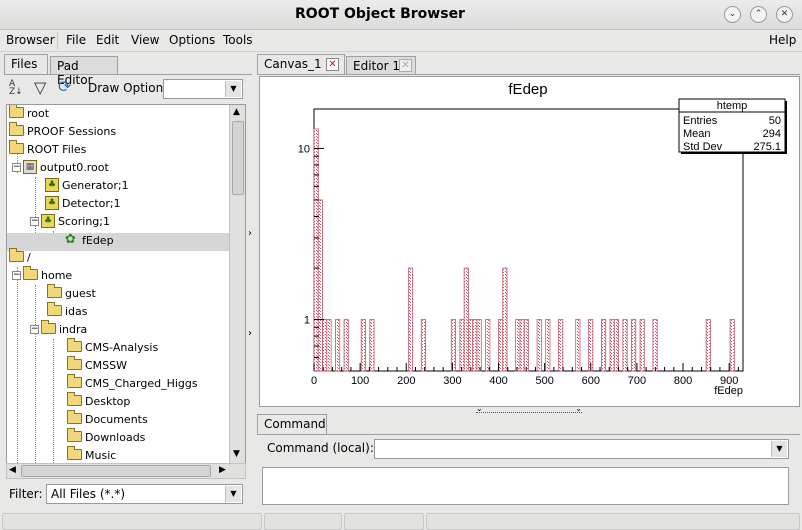 The image size is (802, 530). I want to click on tree-item-cms-charged-higgs: CMS_Charged_Higgs, so click(132, 383).